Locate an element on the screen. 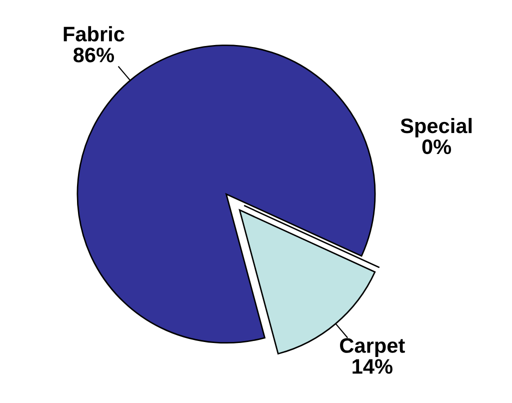  data-label: 14% is located at coordinates (372, 366).